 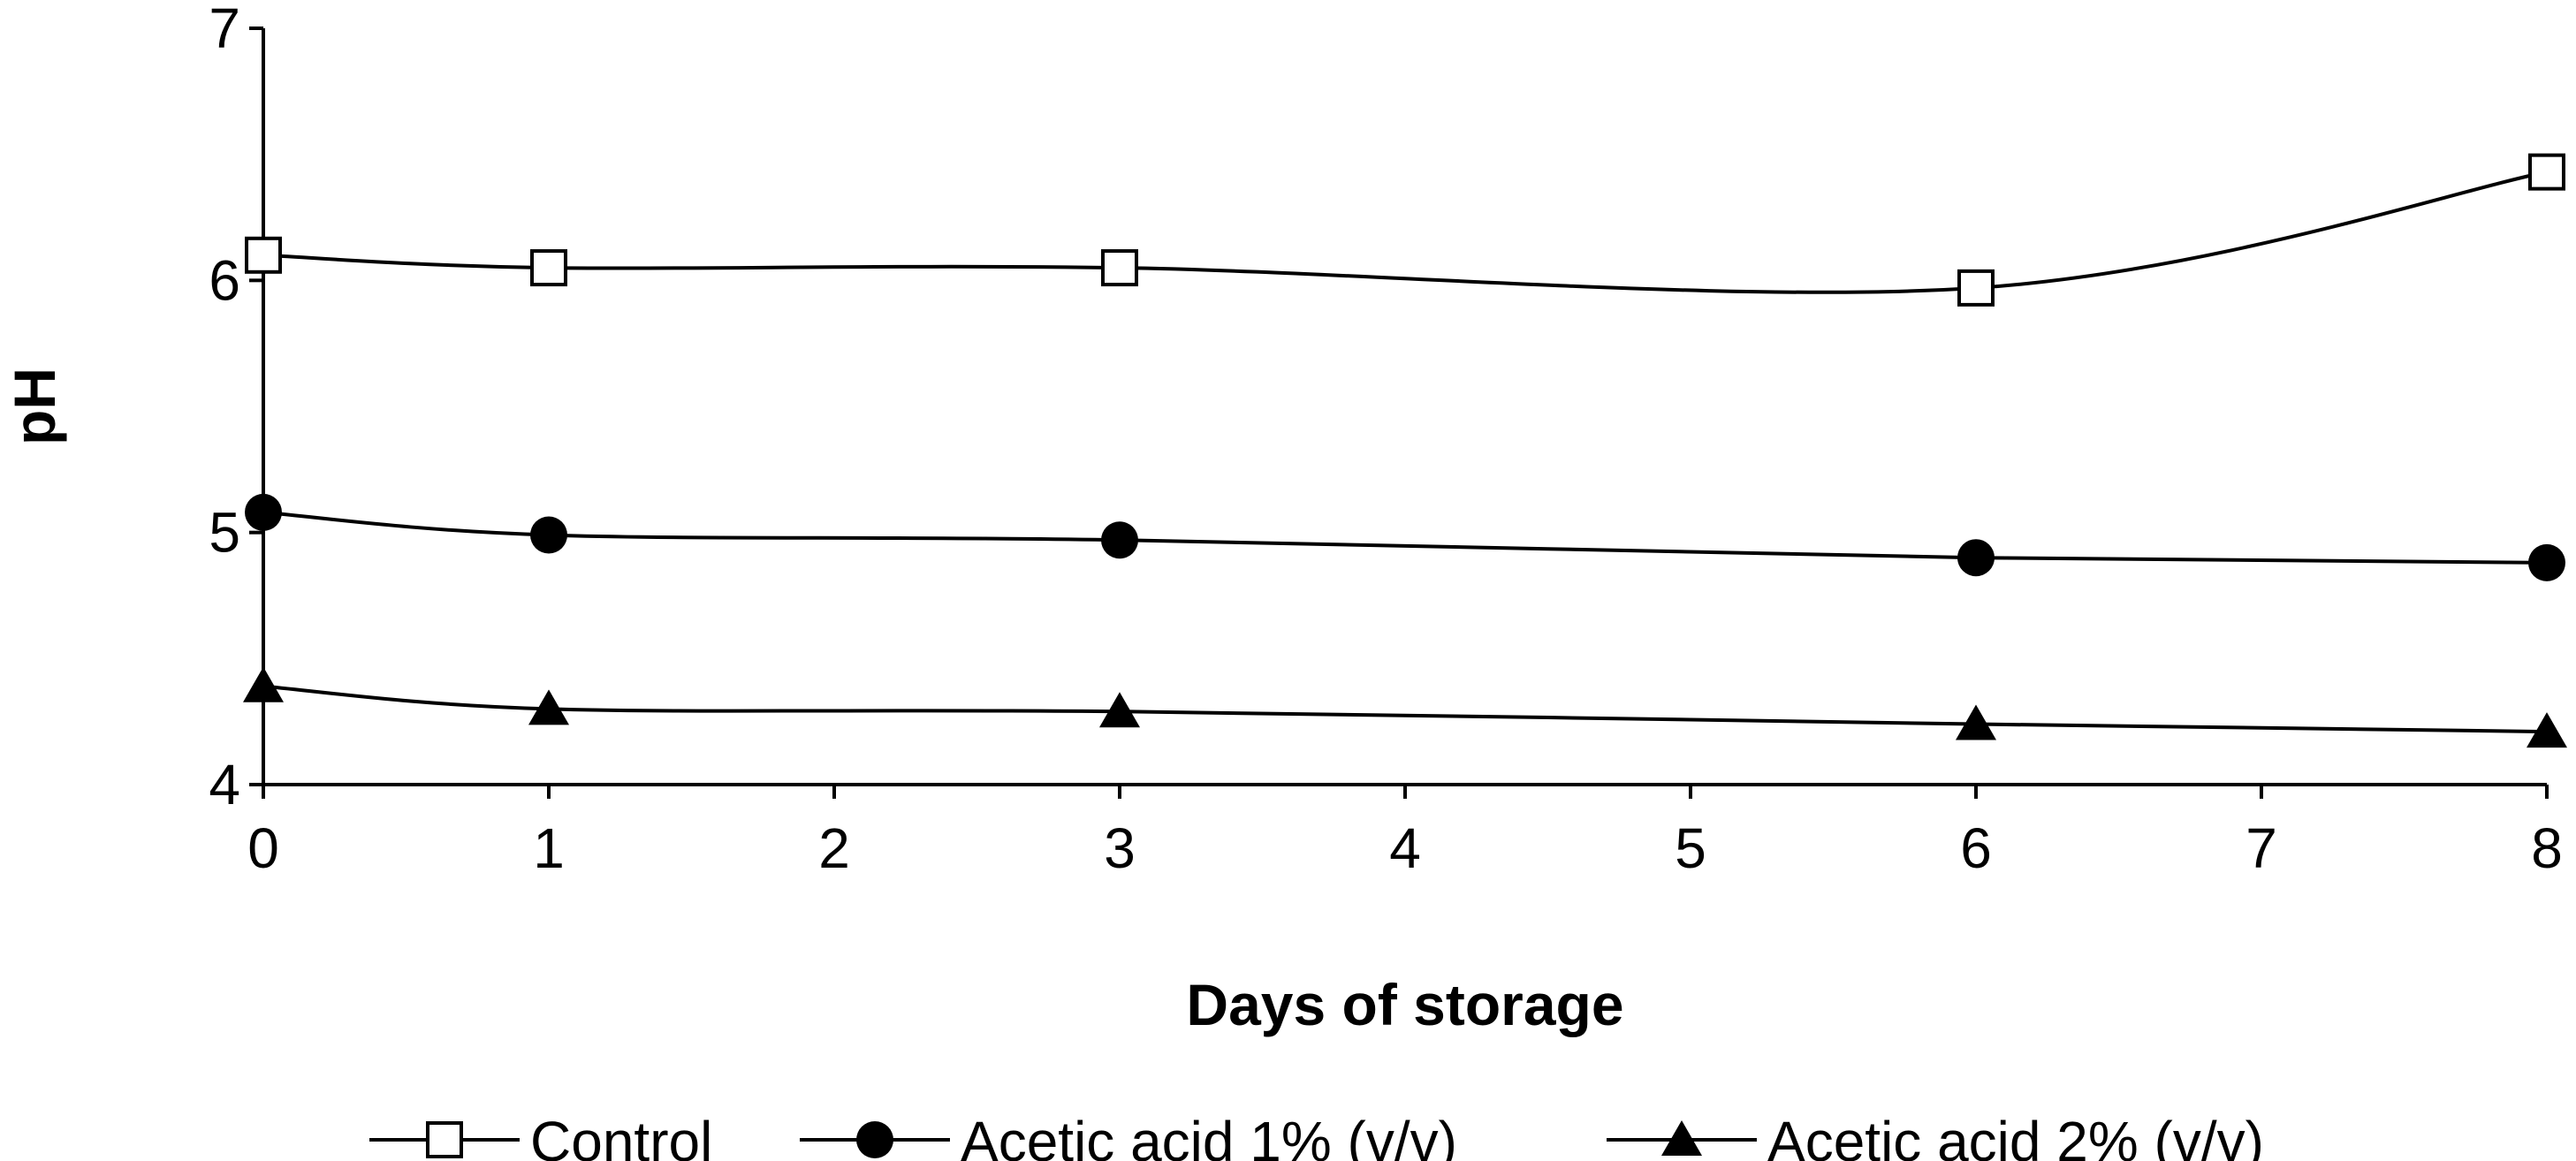 What do you see at coordinates (225, 30) in the screenshot?
I see `y-tick-label: 7` at bounding box center [225, 30].